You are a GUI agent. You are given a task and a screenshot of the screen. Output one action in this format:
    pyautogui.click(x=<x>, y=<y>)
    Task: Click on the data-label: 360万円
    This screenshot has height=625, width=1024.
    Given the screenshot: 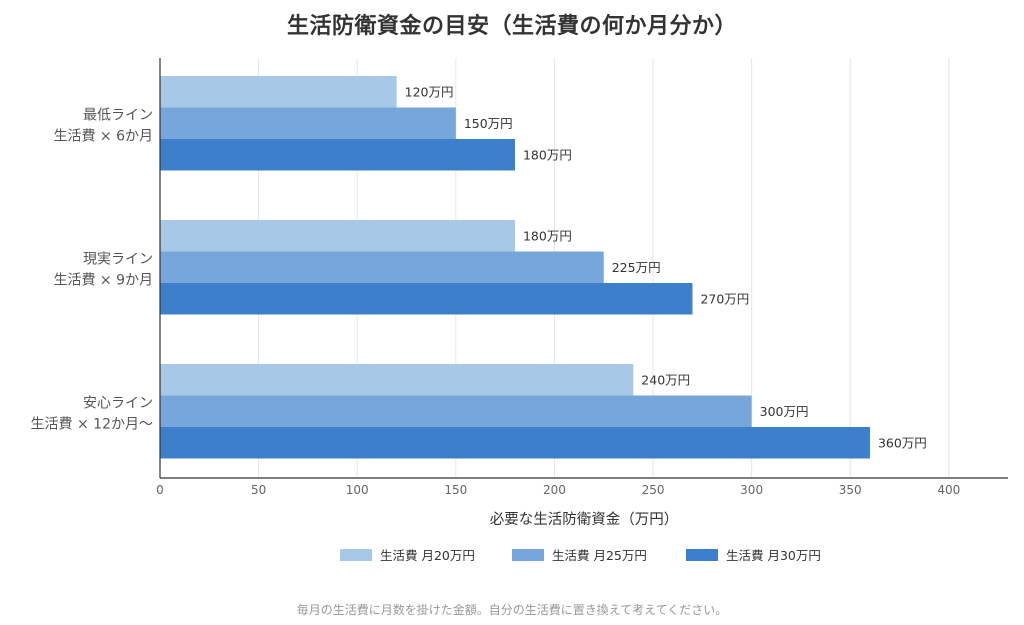 What is the action you would take?
    pyautogui.click(x=902, y=442)
    